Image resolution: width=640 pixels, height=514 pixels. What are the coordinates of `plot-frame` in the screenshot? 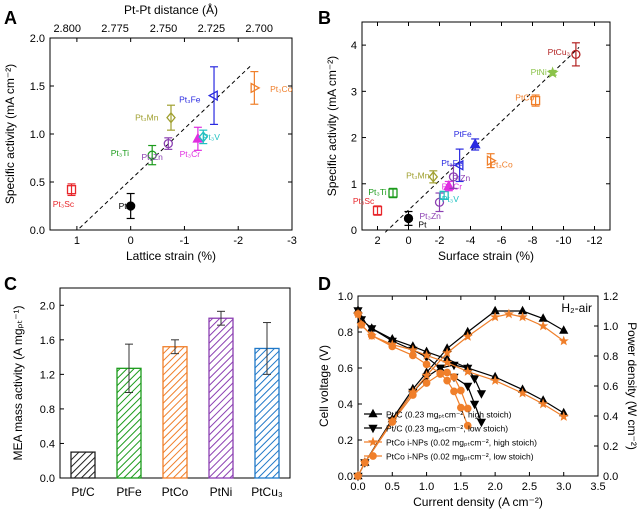 It's located at (171, 134).